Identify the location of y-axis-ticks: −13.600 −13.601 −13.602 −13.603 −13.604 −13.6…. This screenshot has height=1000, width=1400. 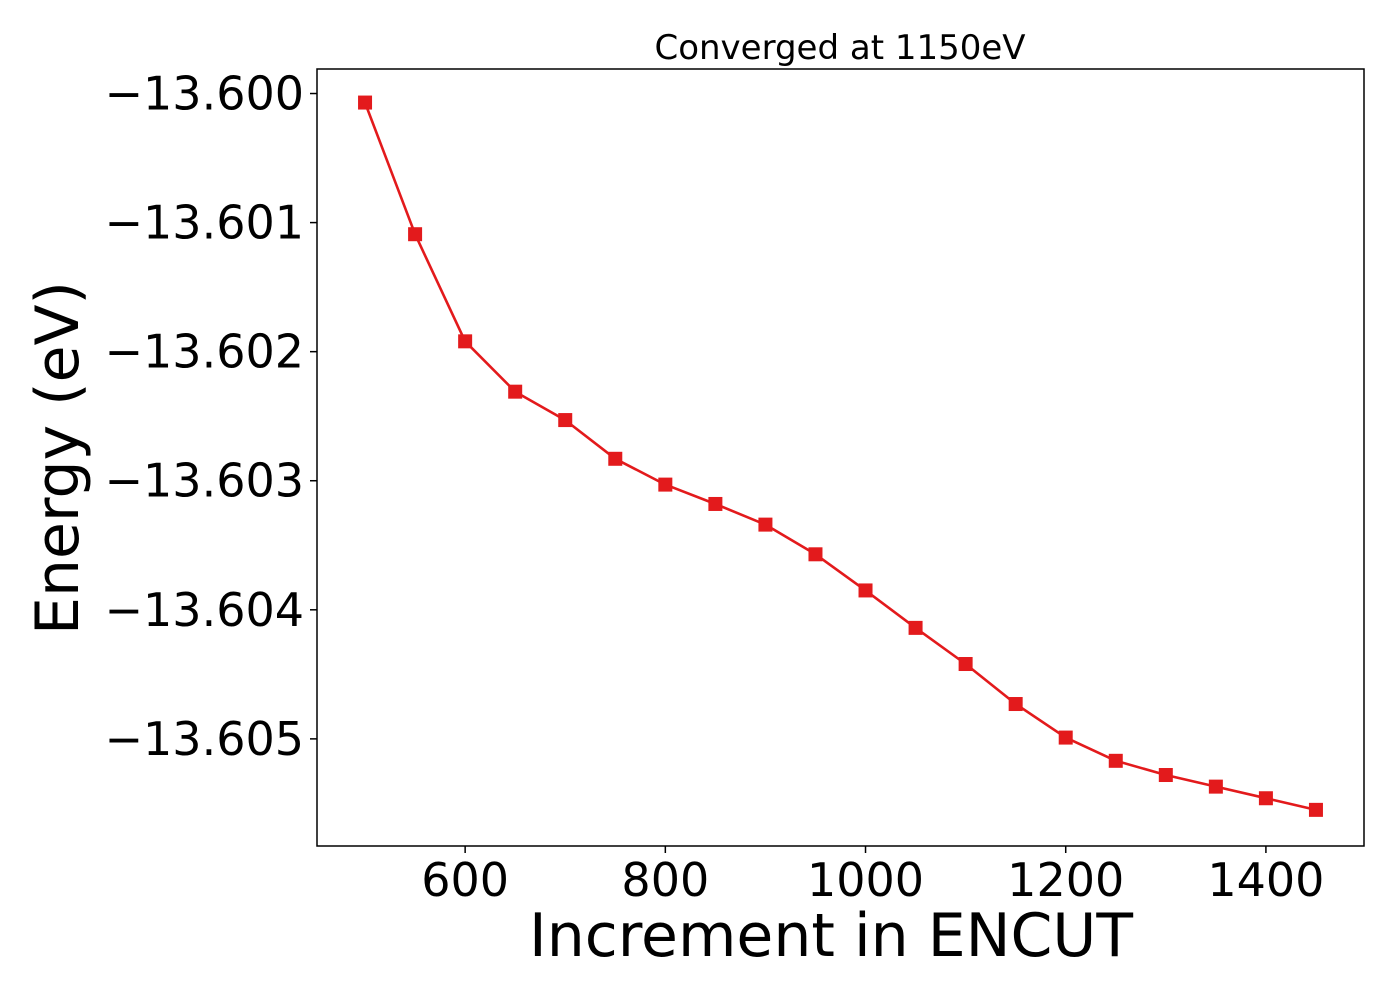
(211, 416).